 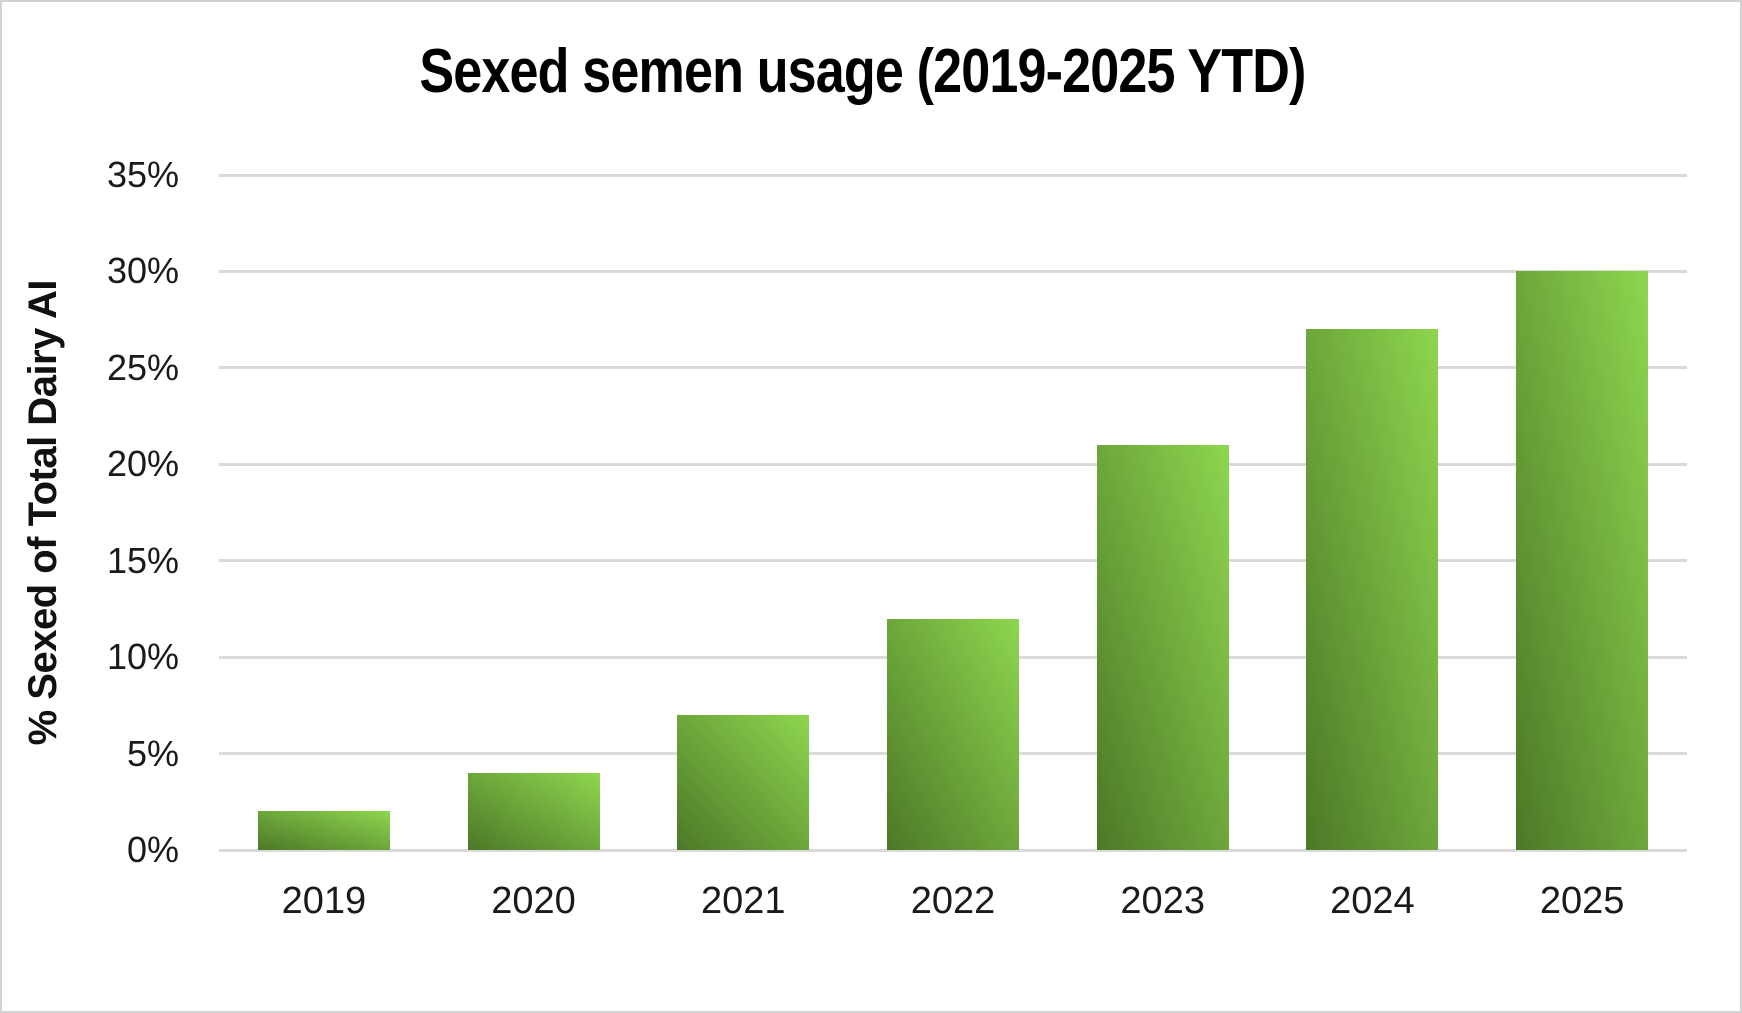 What do you see at coordinates (953, 464) in the screenshot?
I see `gridline-20pct` at bounding box center [953, 464].